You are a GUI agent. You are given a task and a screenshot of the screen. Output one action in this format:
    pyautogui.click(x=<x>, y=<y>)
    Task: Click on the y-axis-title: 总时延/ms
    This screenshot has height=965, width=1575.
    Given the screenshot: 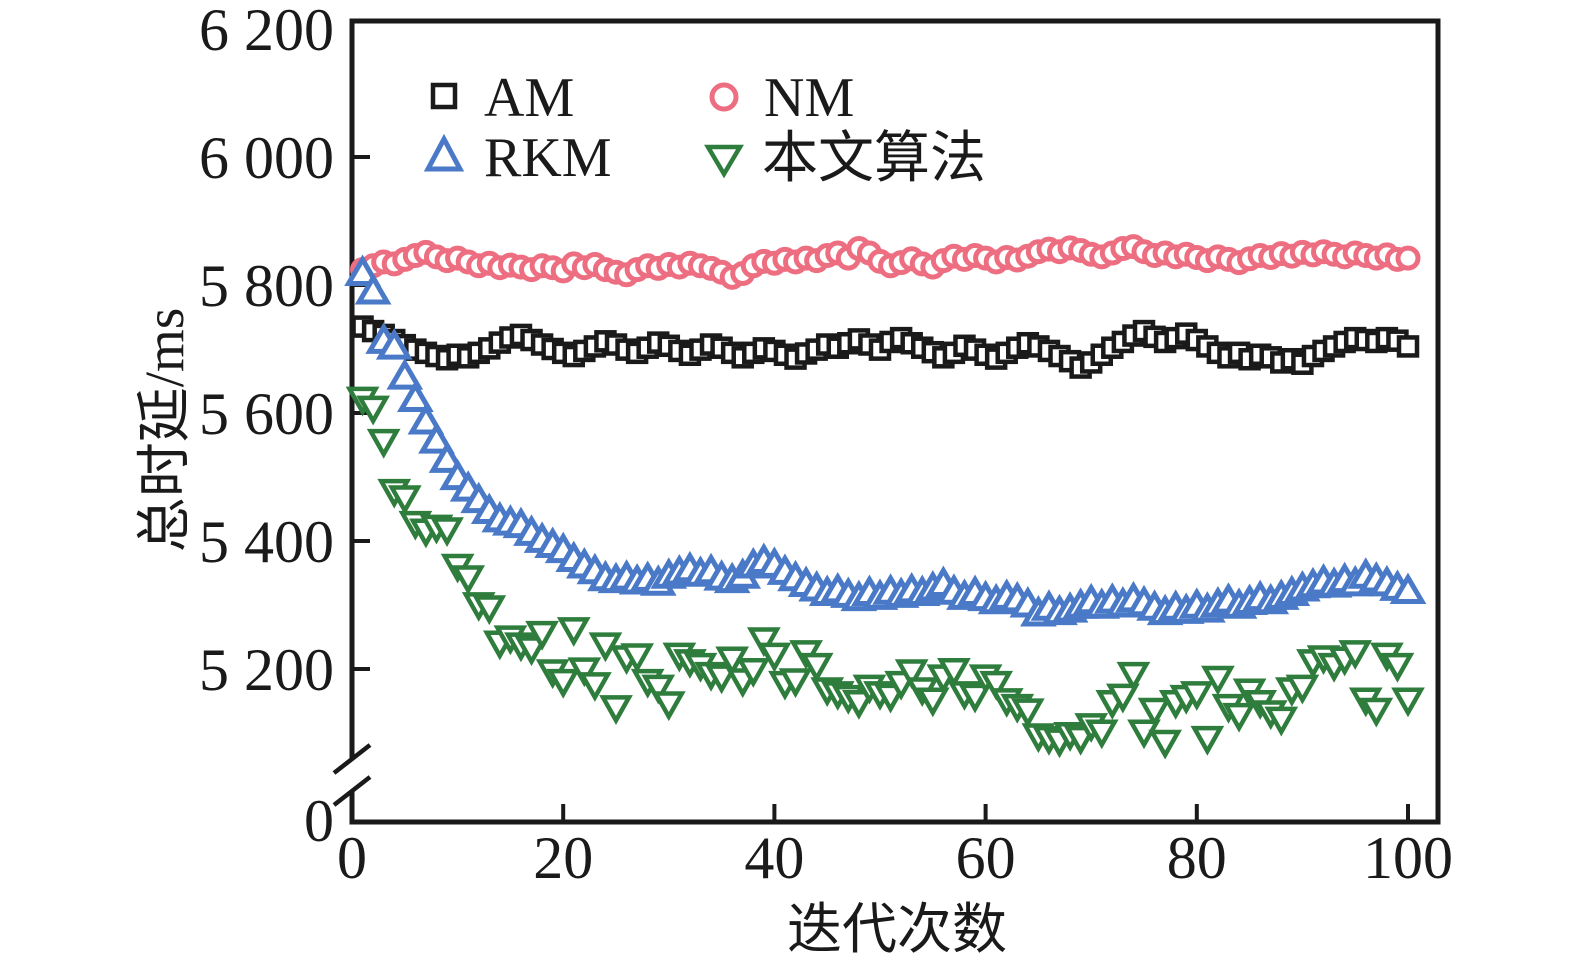 What is the action you would take?
    pyautogui.click(x=164, y=430)
    